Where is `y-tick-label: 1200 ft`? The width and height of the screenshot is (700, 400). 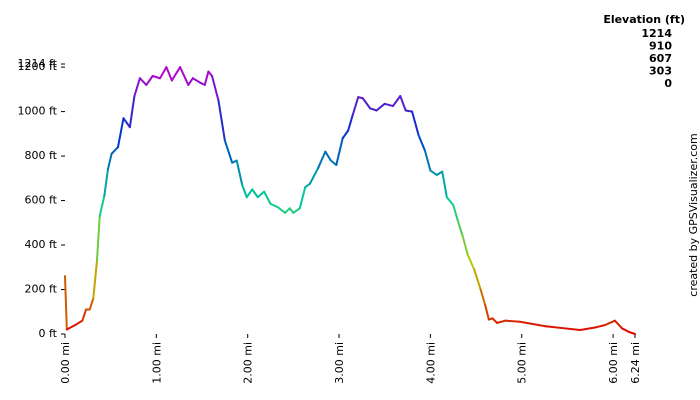 y-tick-label: 1200 ft is located at coordinates (38, 66).